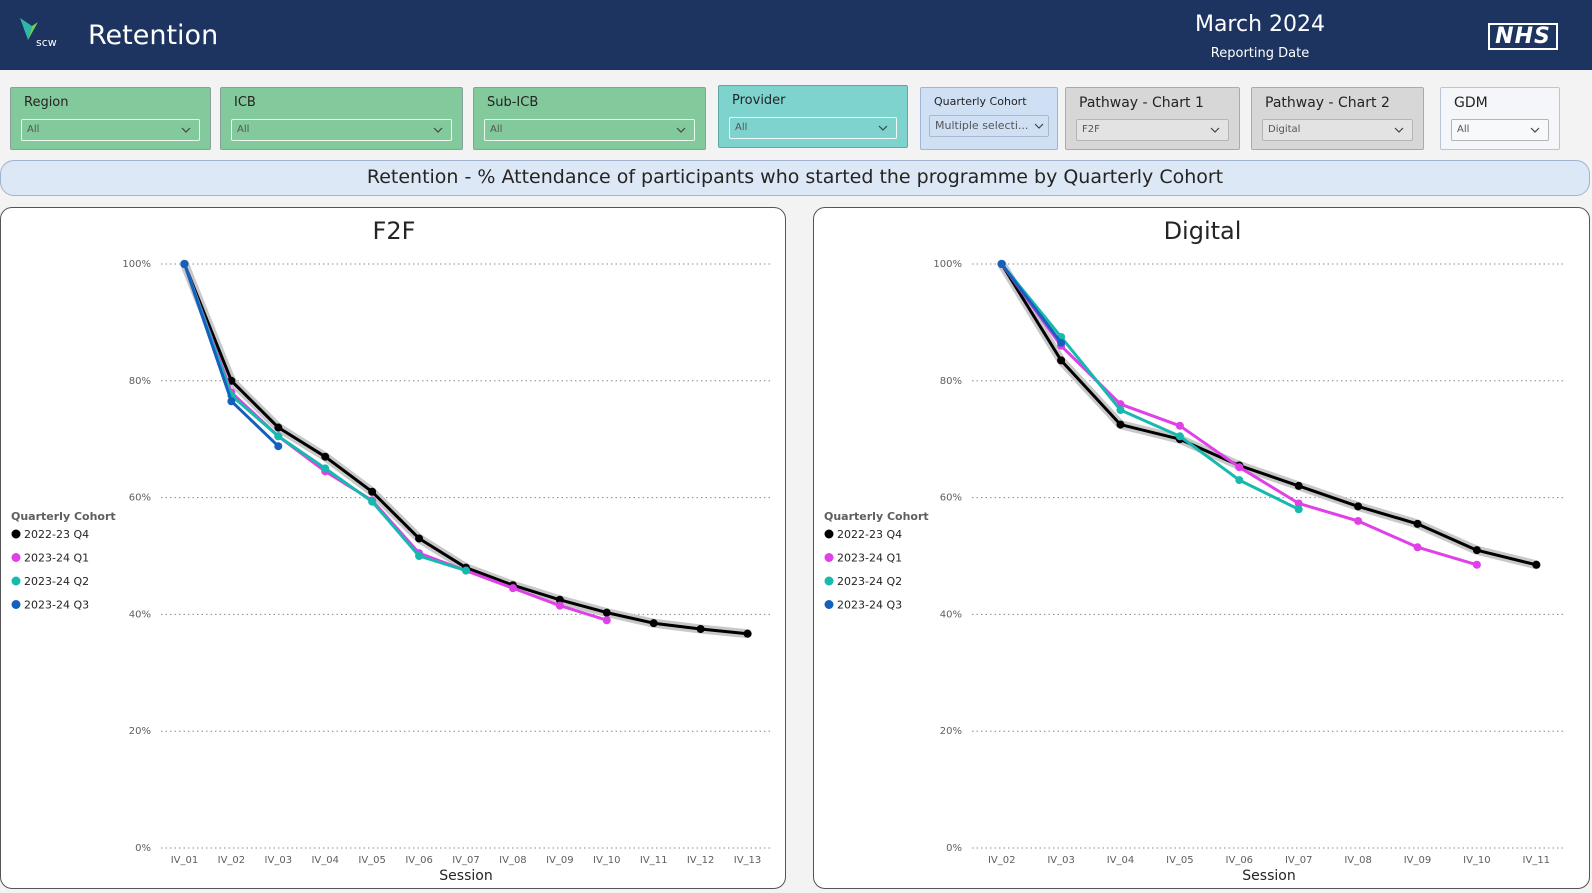  What do you see at coordinates (1268, 876) in the screenshot?
I see `x-axis-title: Session` at bounding box center [1268, 876].